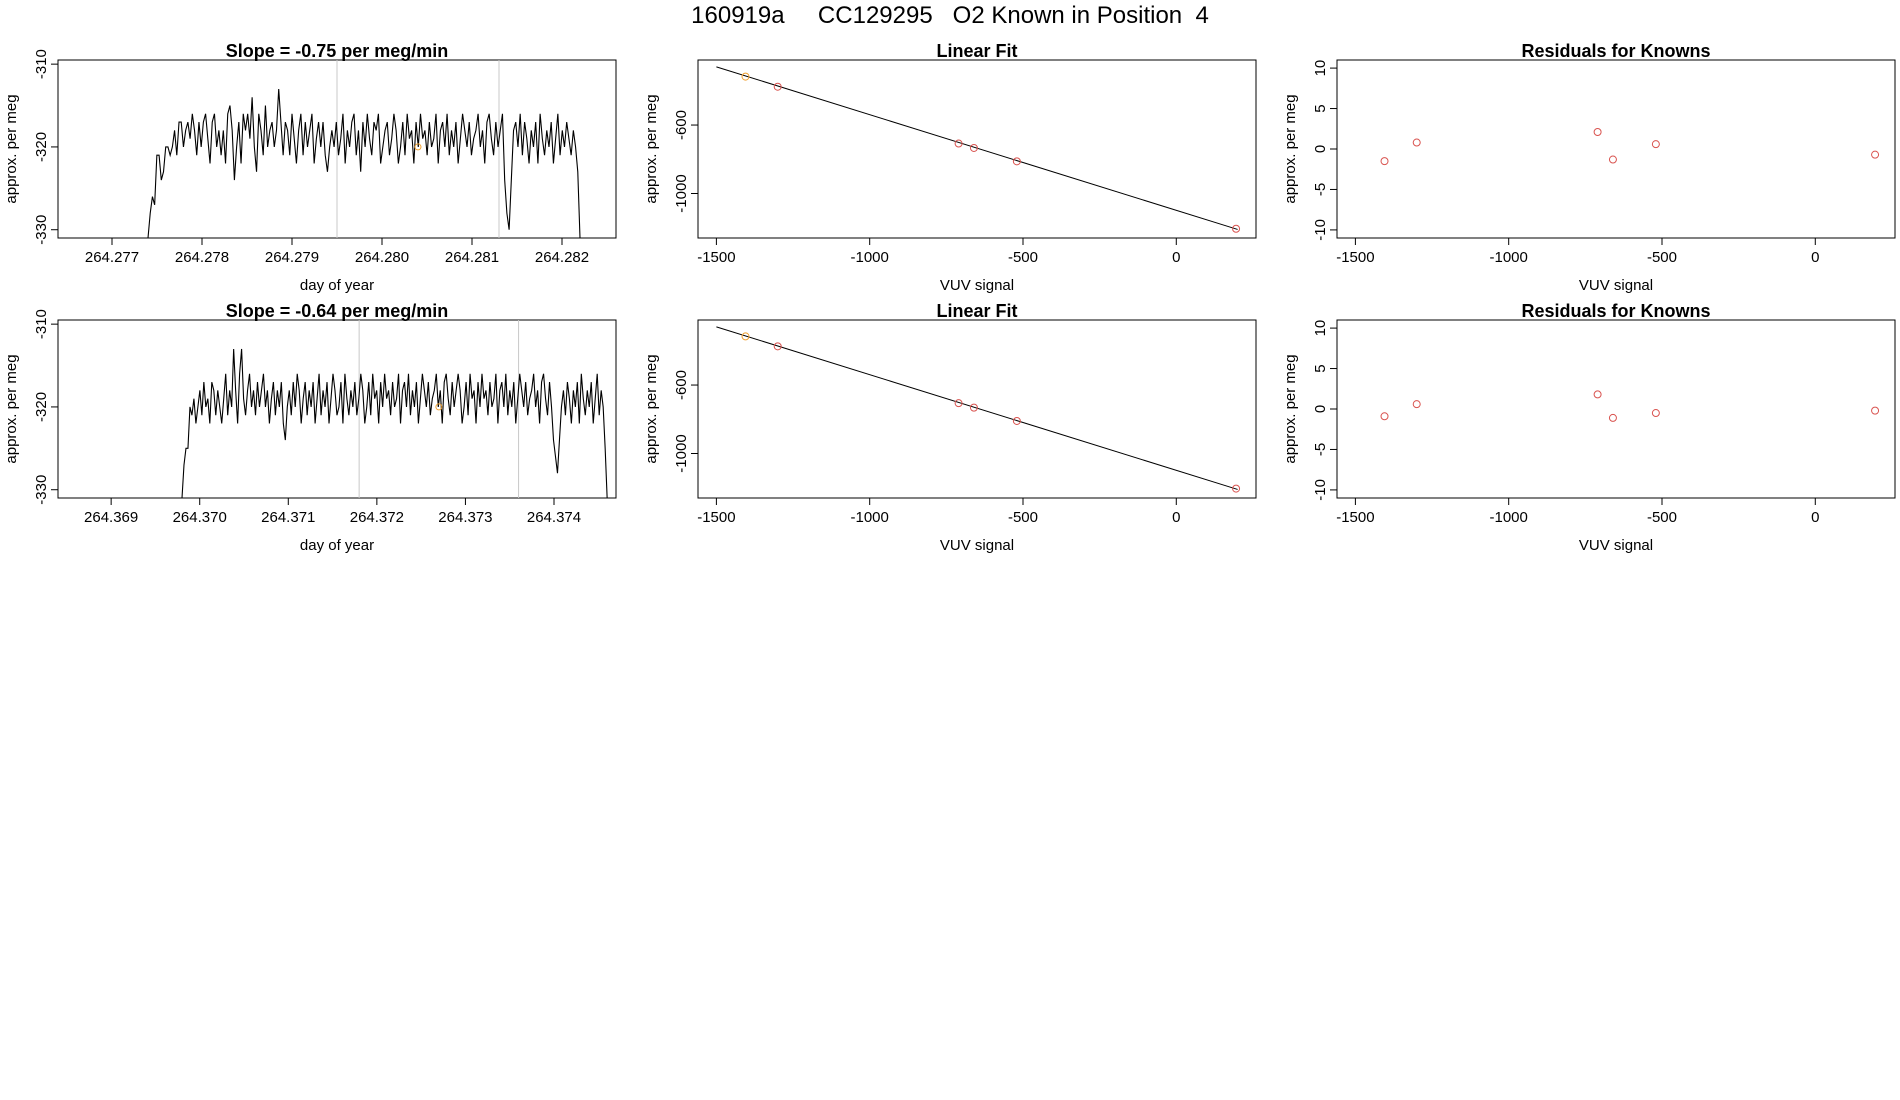 This screenshot has height=1100, width=1900. What do you see at coordinates (377, 517) in the screenshot?
I see `x-tick-label: 264.372` at bounding box center [377, 517].